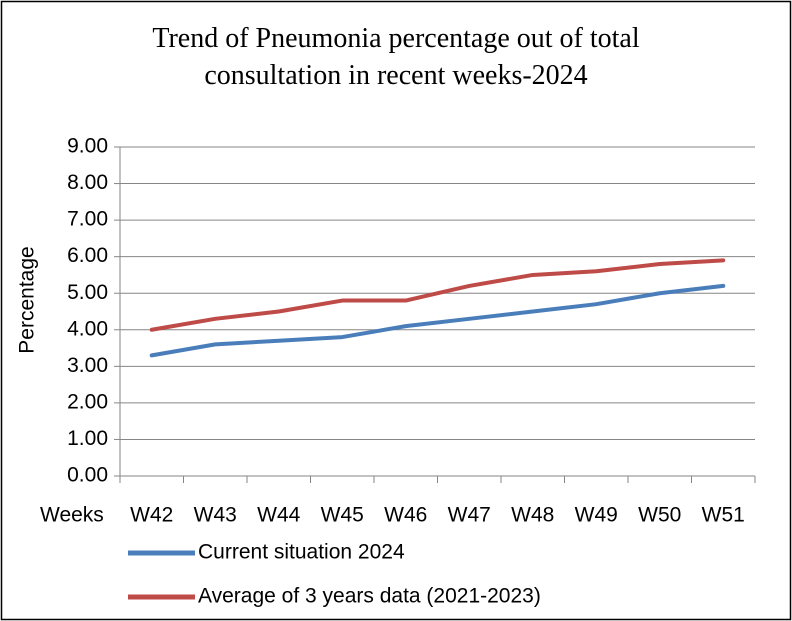 This screenshot has width=792, height=621. What do you see at coordinates (279, 515) in the screenshot?
I see `x-tick-label: W44` at bounding box center [279, 515].